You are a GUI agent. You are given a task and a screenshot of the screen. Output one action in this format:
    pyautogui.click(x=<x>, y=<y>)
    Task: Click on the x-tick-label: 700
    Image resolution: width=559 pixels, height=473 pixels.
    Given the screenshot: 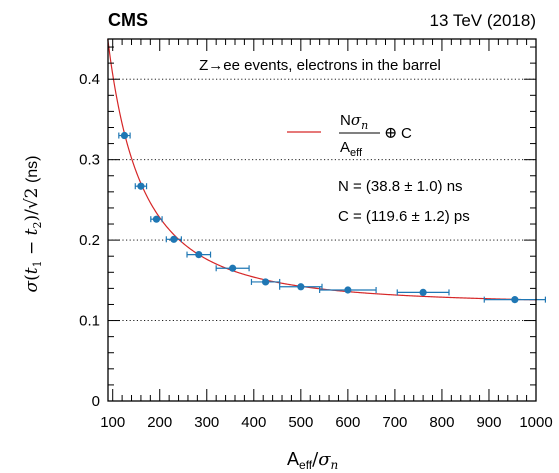 What is the action you would take?
    pyautogui.click(x=394, y=422)
    